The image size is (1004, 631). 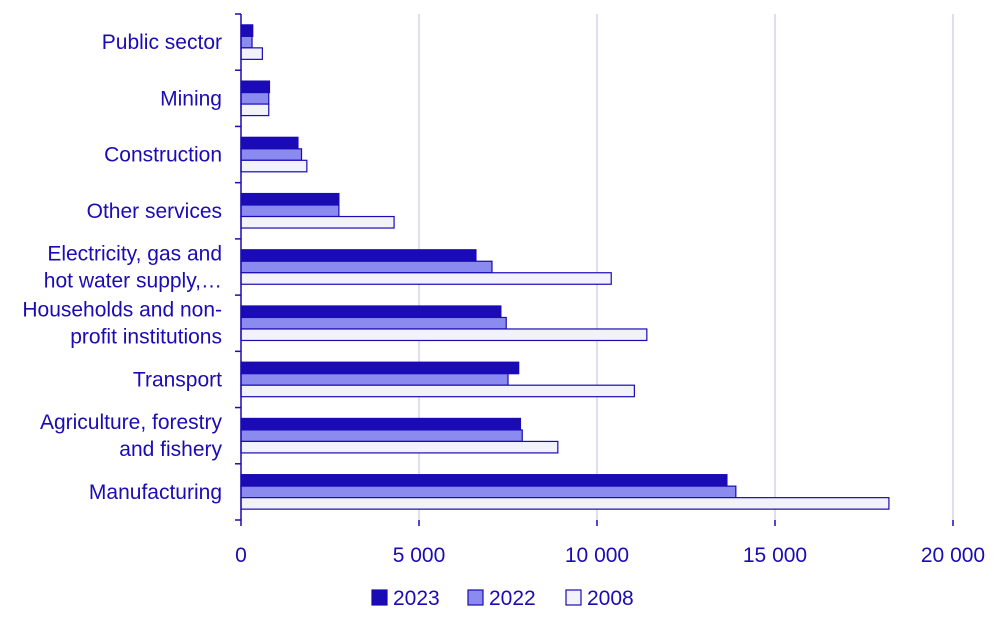 I want to click on bar-2008-transport, so click(x=437, y=391).